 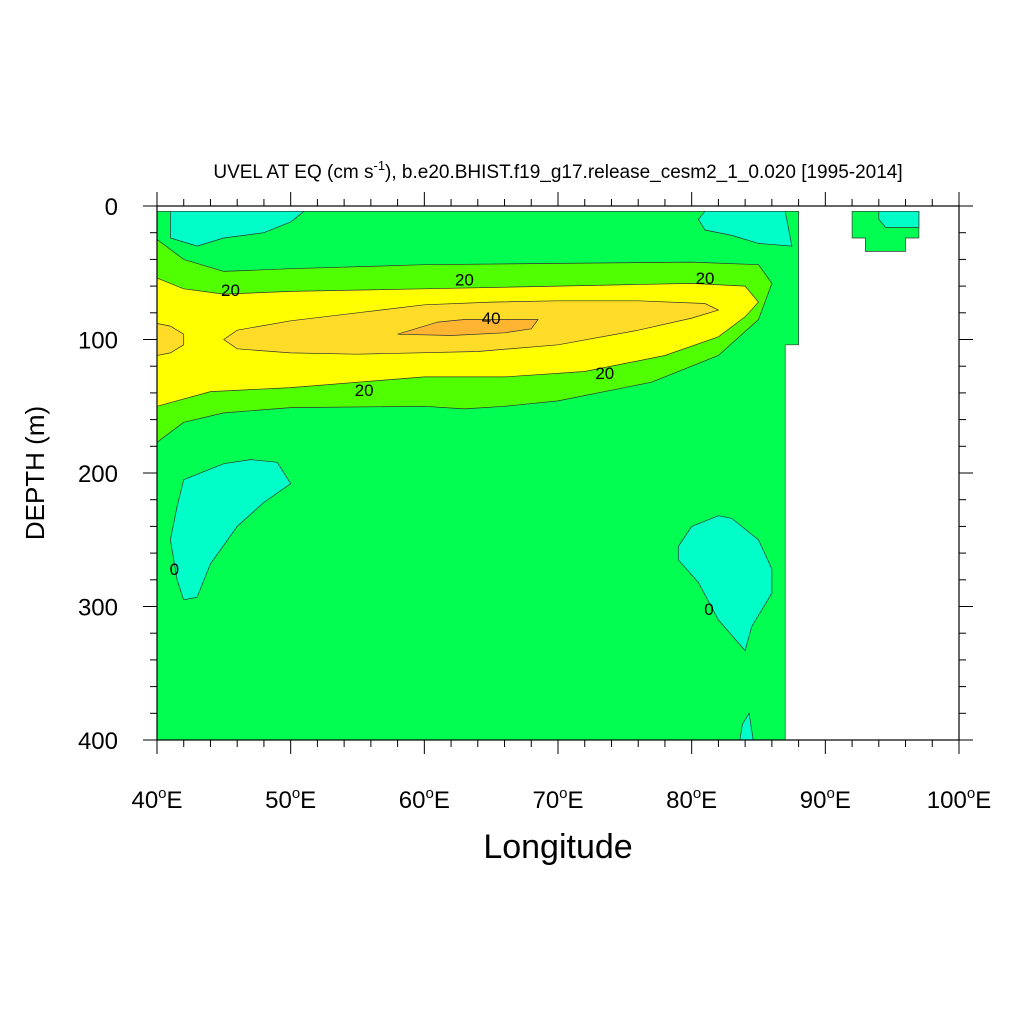 I want to click on y-tick-labels: 0 100 200 300 400, so click(x=98, y=474).